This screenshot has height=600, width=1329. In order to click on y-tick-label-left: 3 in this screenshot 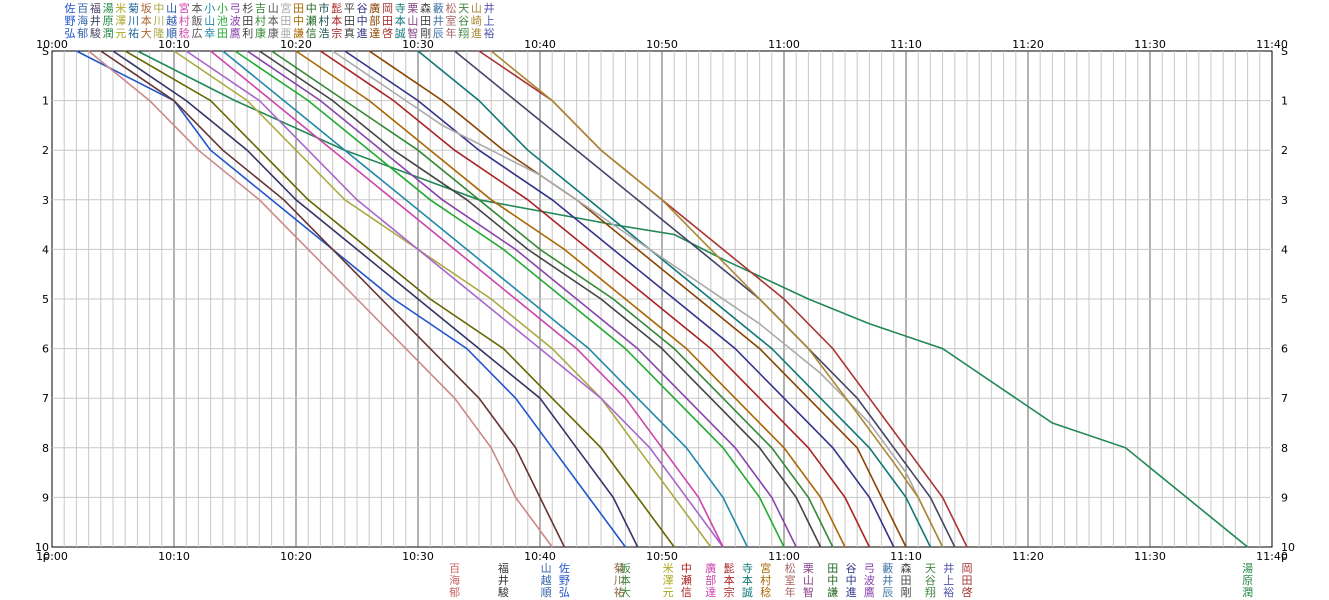, I will do `click(45, 200)`.